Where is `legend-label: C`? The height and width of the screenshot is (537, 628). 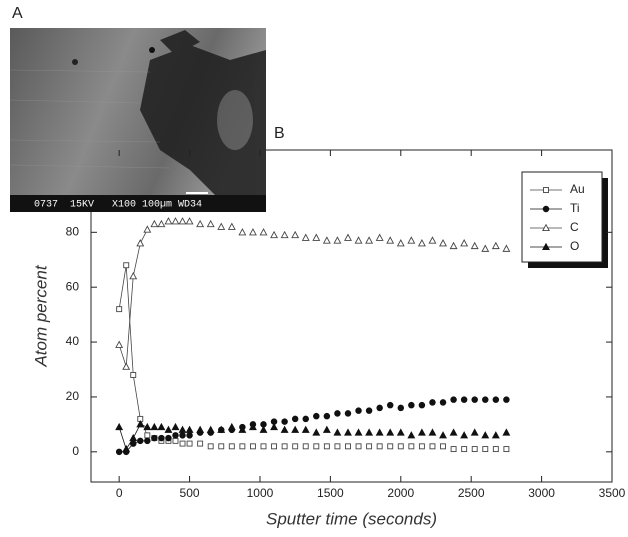
legend-label: C is located at coordinates (574, 227).